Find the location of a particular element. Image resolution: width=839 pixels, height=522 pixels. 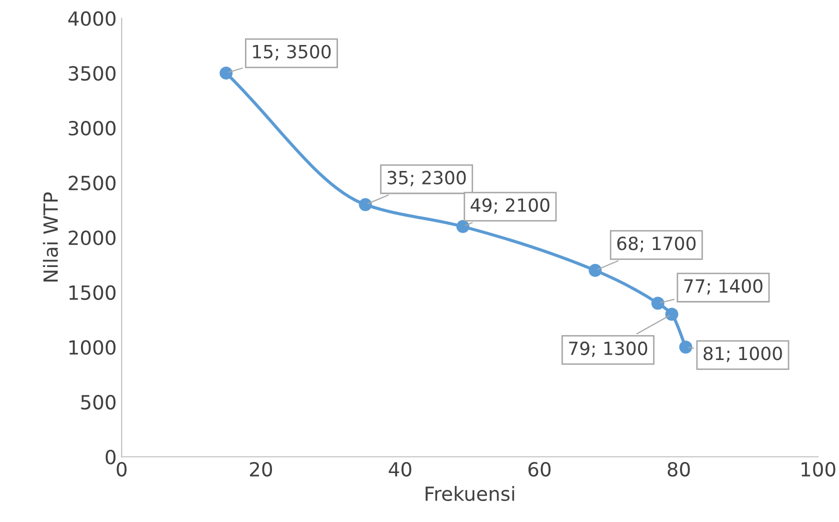

data-label: 79; 1300 is located at coordinates (608, 350).